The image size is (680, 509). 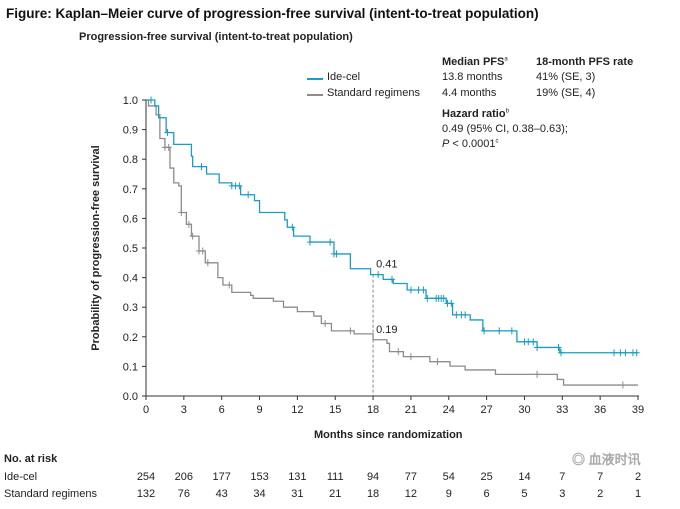 I want to click on footnote-a: a, so click(x=506, y=59).